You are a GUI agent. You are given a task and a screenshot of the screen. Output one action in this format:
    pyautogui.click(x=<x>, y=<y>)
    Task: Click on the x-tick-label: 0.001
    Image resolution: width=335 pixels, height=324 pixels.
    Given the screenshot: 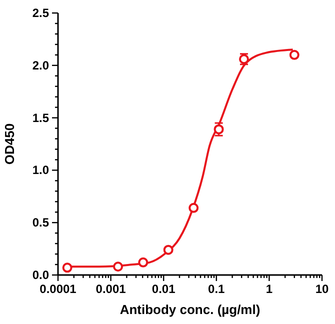 What is the action you would take?
    pyautogui.click(x=111, y=289)
    